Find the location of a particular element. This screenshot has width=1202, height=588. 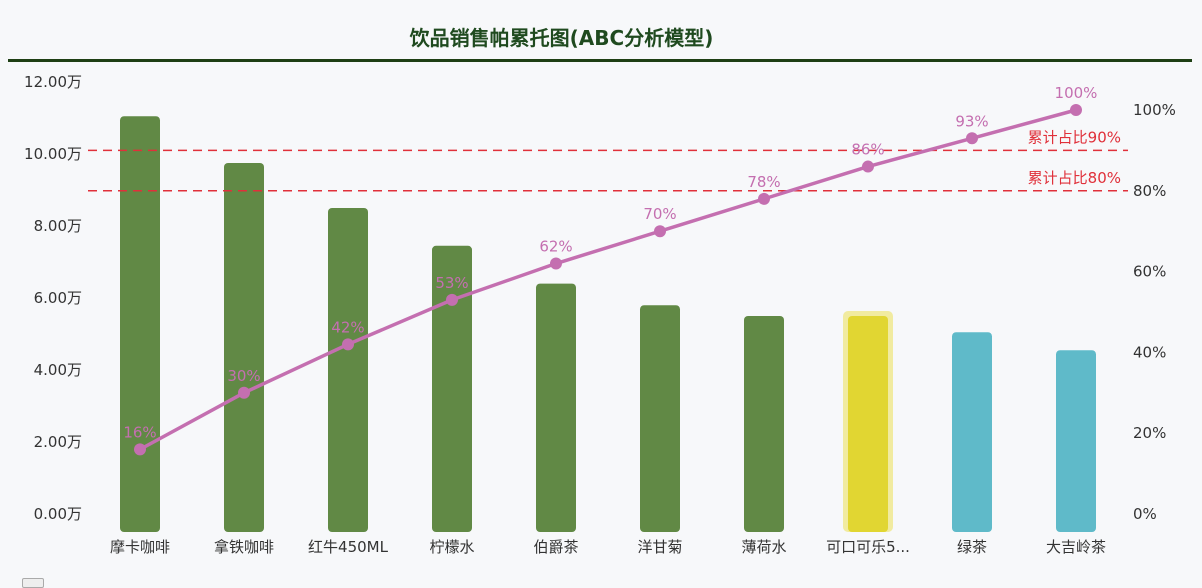

cumulative-point-label: 16% is located at coordinates (139, 432).